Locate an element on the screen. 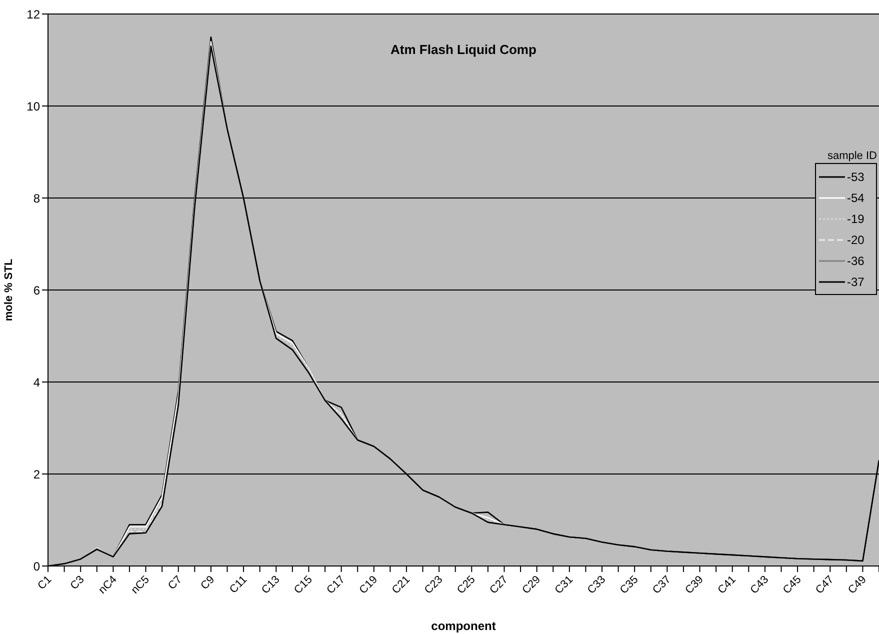 The width and height of the screenshot is (879, 634). y-tick-label: 6 is located at coordinates (36, 290).